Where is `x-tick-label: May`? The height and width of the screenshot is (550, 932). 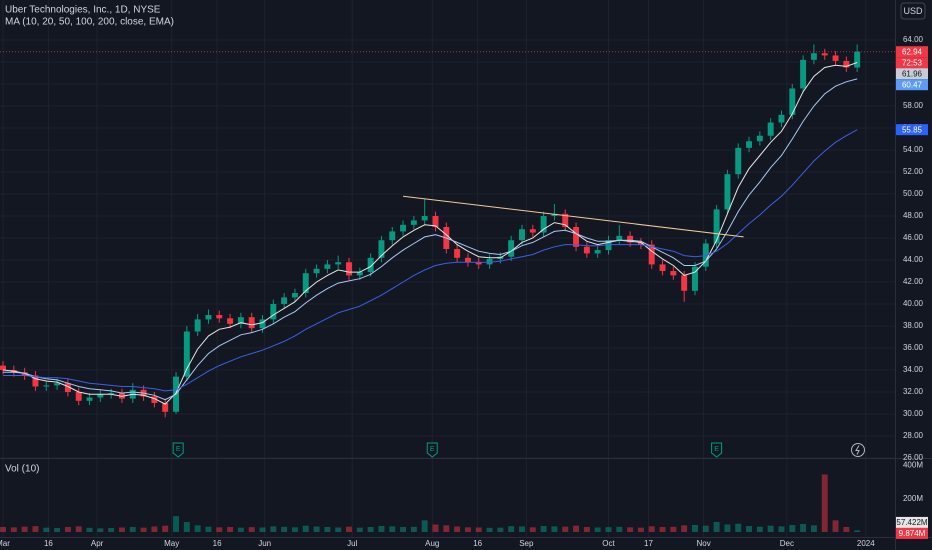
x-tick-label: May is located at coordinates (171, 543).